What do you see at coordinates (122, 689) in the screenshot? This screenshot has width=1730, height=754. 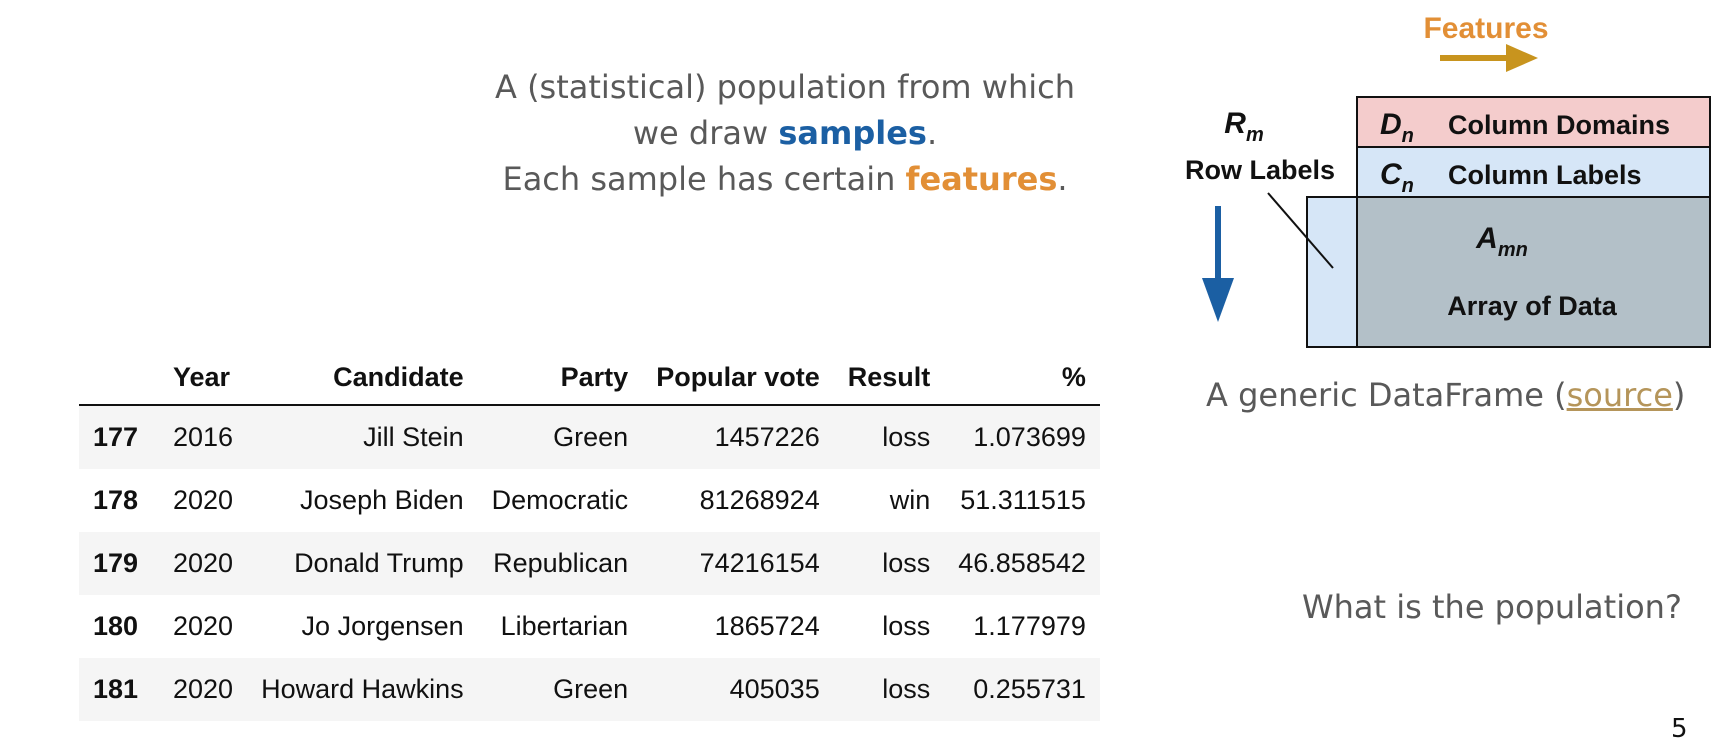 I see `row-index: 181` at bounding box center [122, 689].